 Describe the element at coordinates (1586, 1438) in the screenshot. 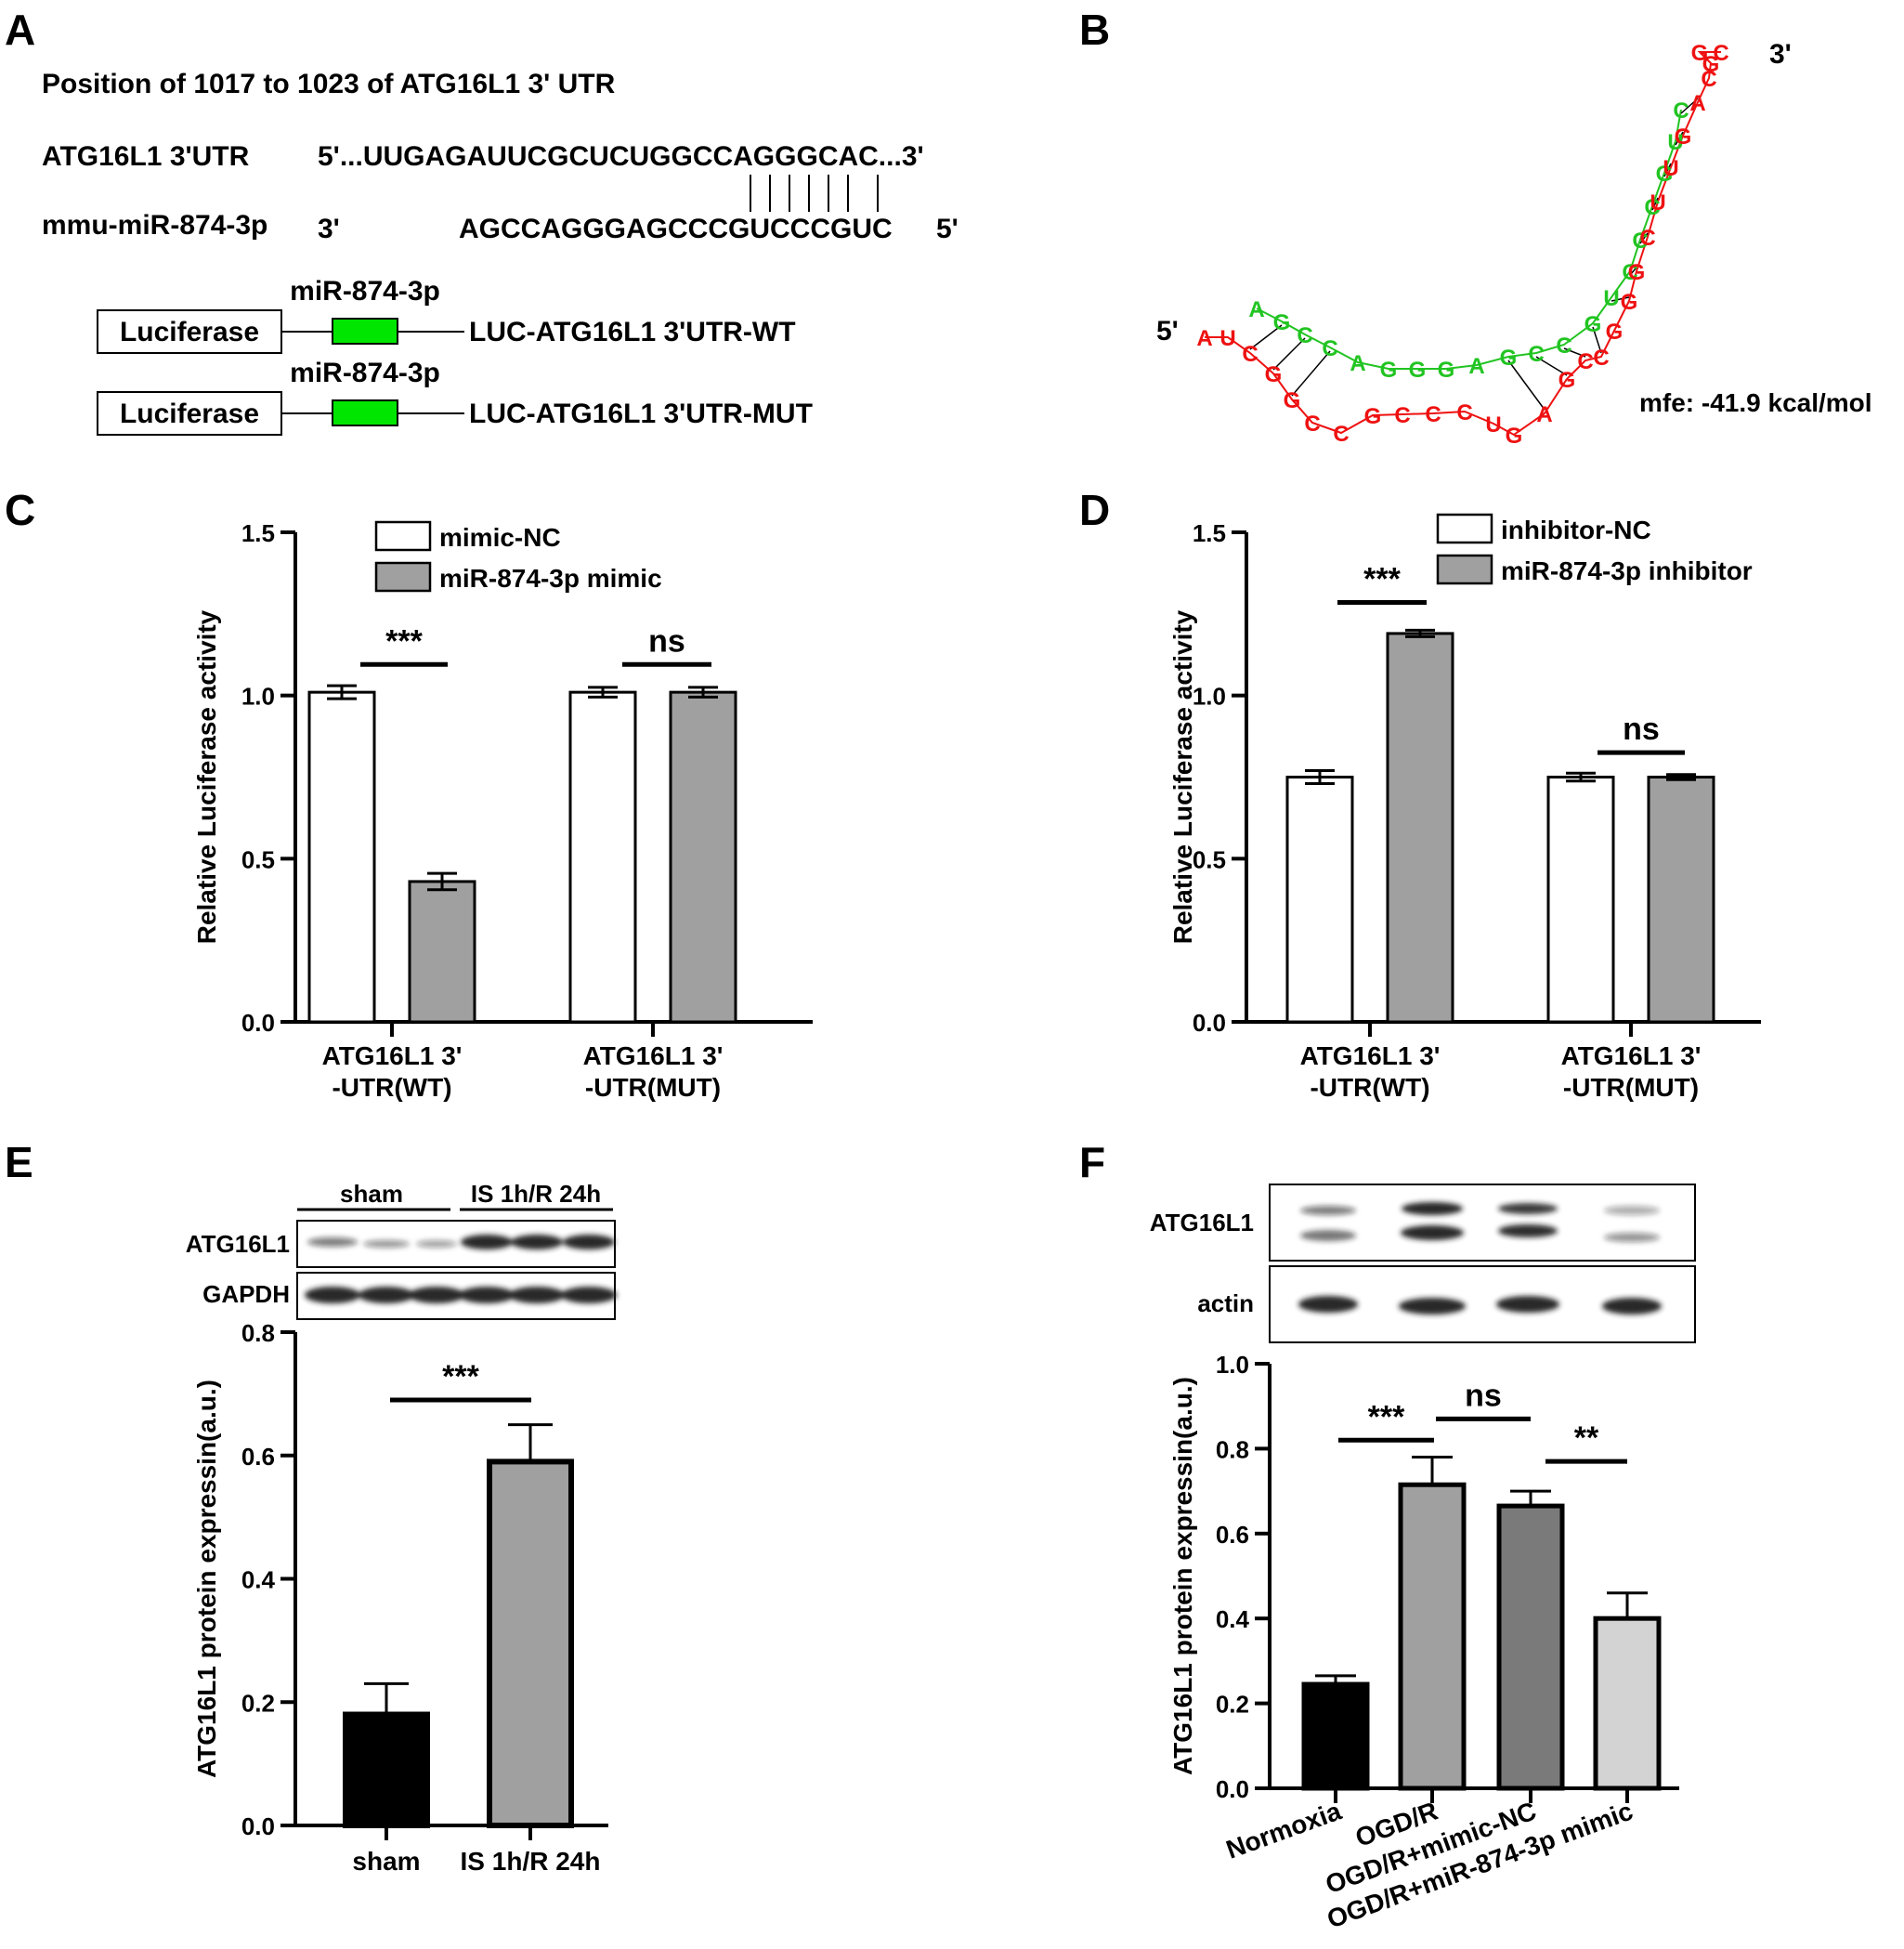

I see `significance-label: **` at that location.